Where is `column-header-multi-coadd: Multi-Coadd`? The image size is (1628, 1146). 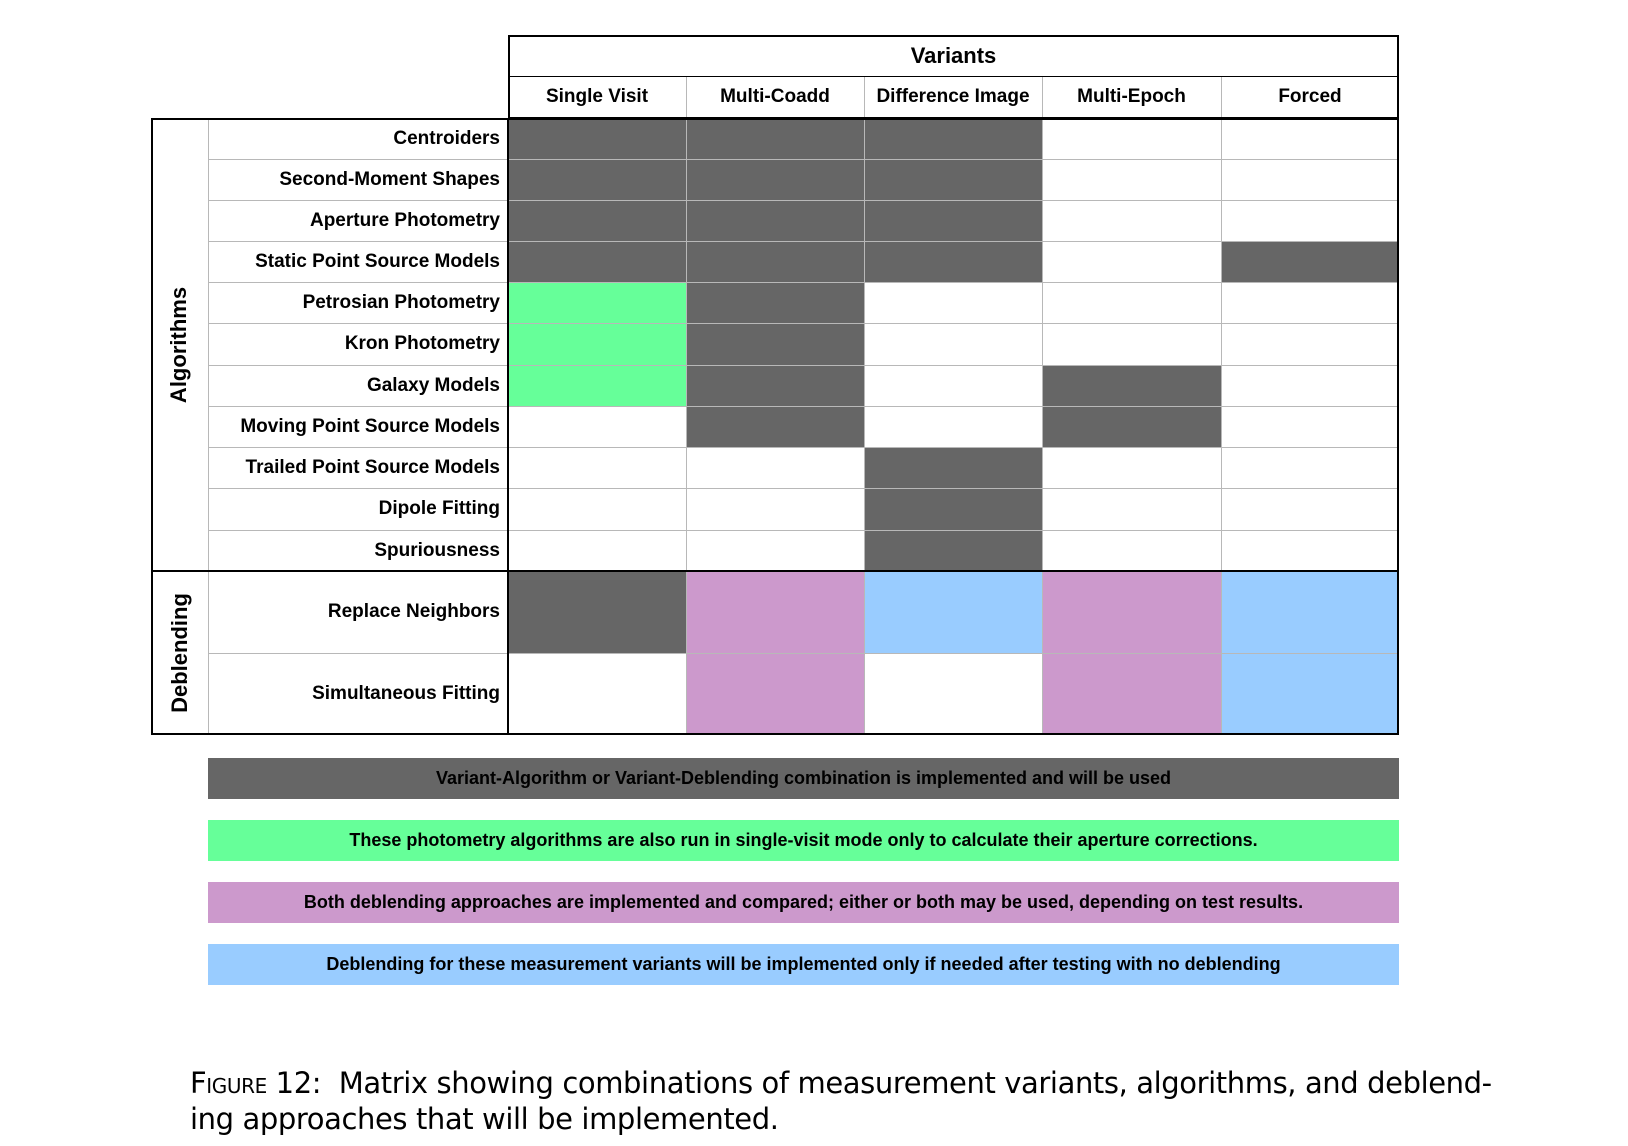
column-header-multi-coadd: Multi-Coadd is located at coordinates (775, 96).